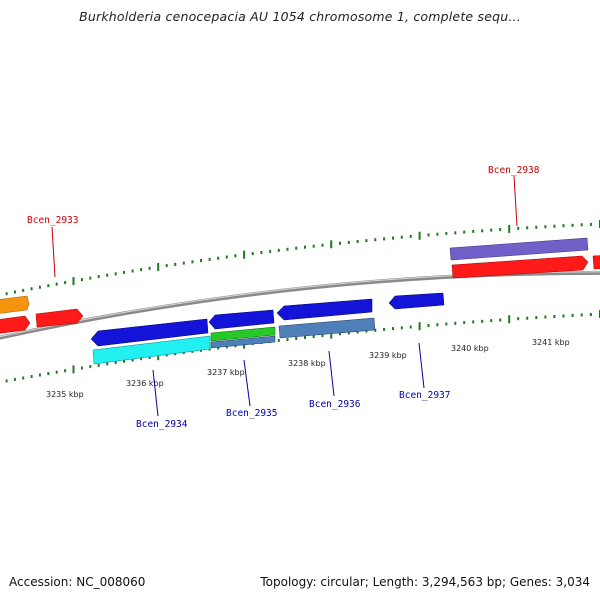  What do you see at coordinates (52, 220) in the screenshot?
I see `gene-label-bcen-2933: Bcen_2933` at bounding box center [52, 220].